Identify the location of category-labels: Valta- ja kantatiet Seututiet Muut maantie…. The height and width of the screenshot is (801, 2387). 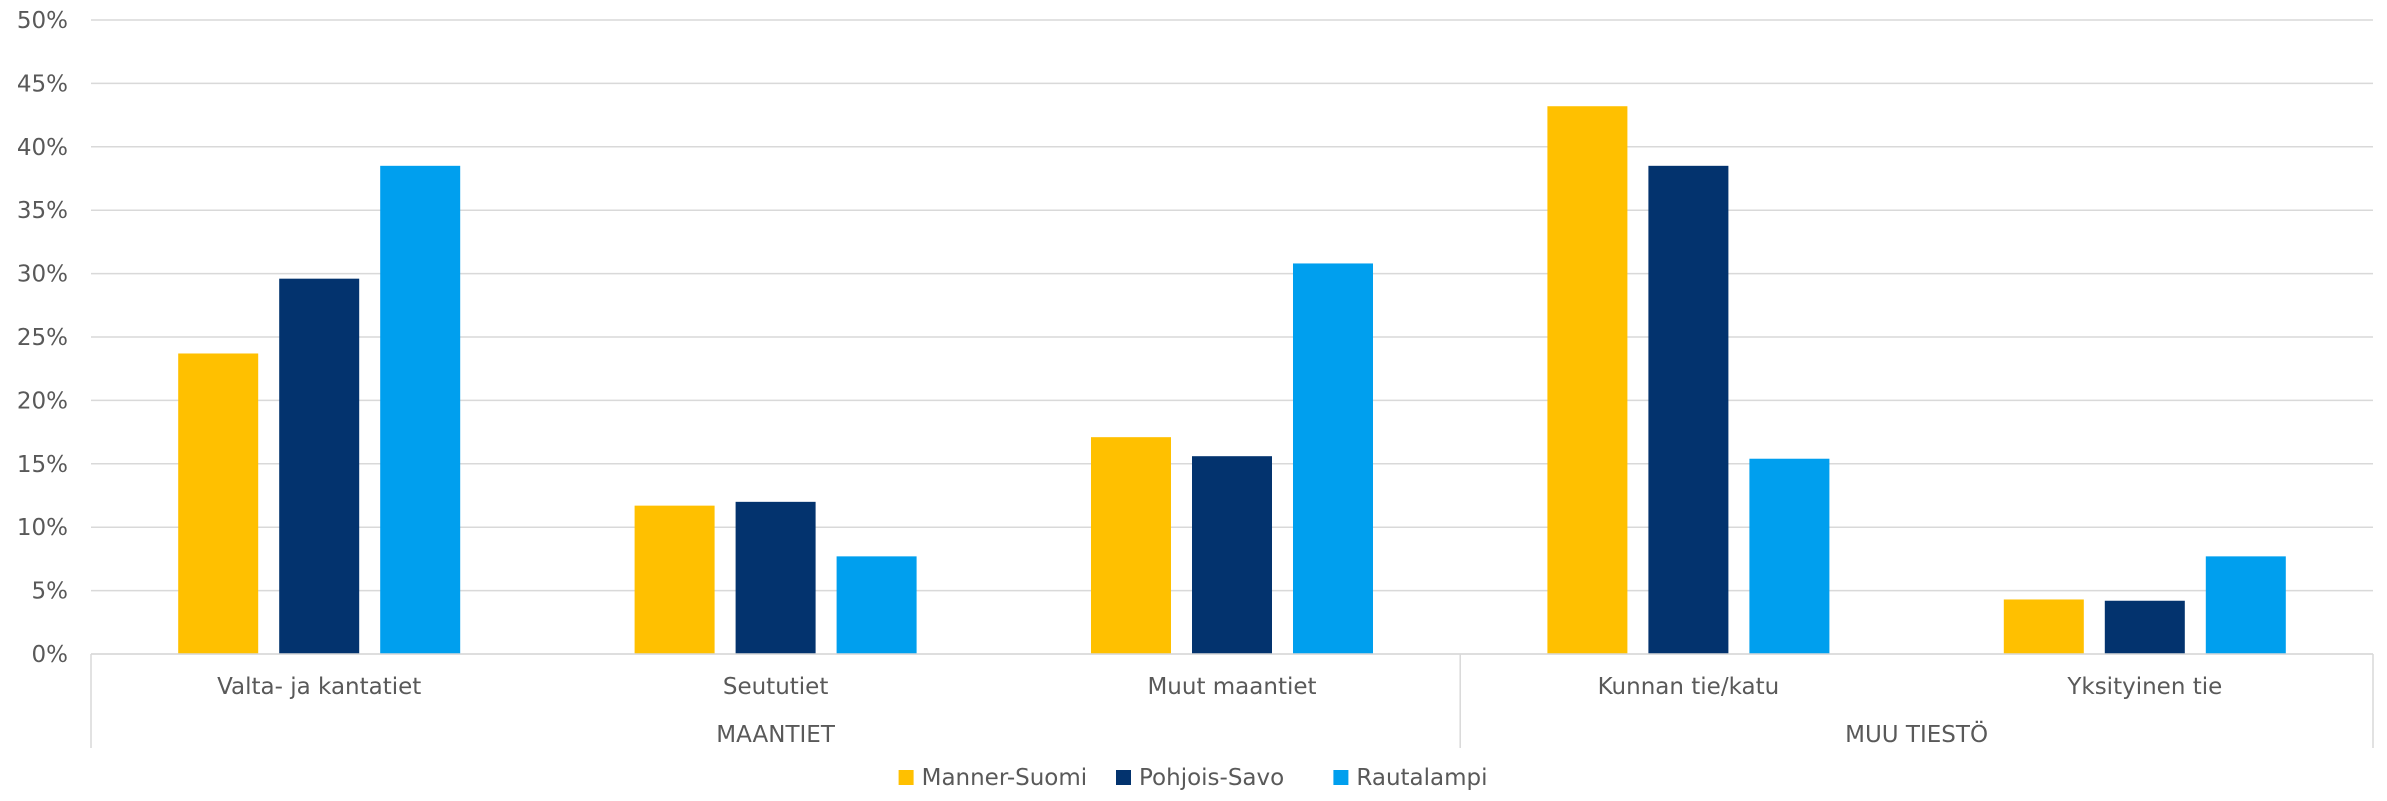
(1219, 687).